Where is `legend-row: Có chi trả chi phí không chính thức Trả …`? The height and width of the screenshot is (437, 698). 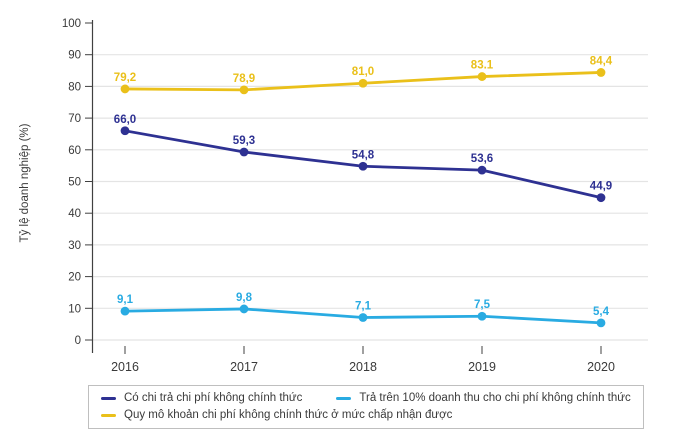
legend-row: Có chi trả chi phí không chính thức Trả … is located at coordinates (368, 398).